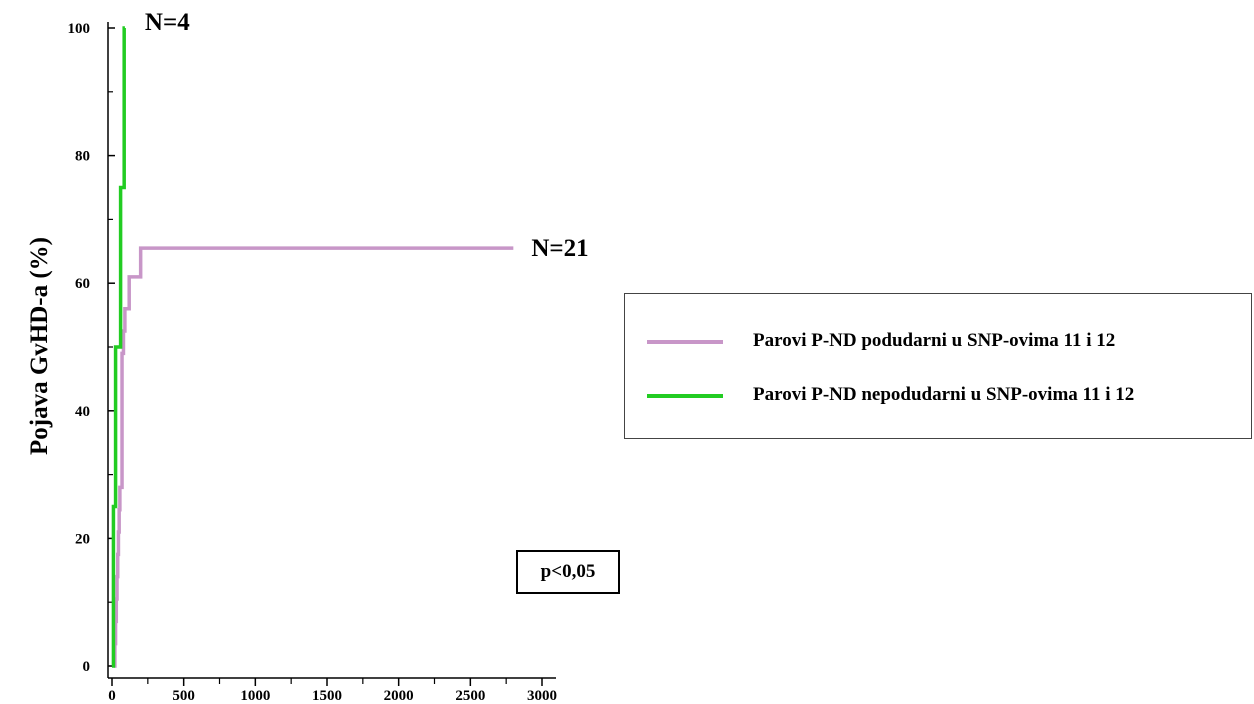  I want to click on y-tick-label: 60, so click(82, 284).